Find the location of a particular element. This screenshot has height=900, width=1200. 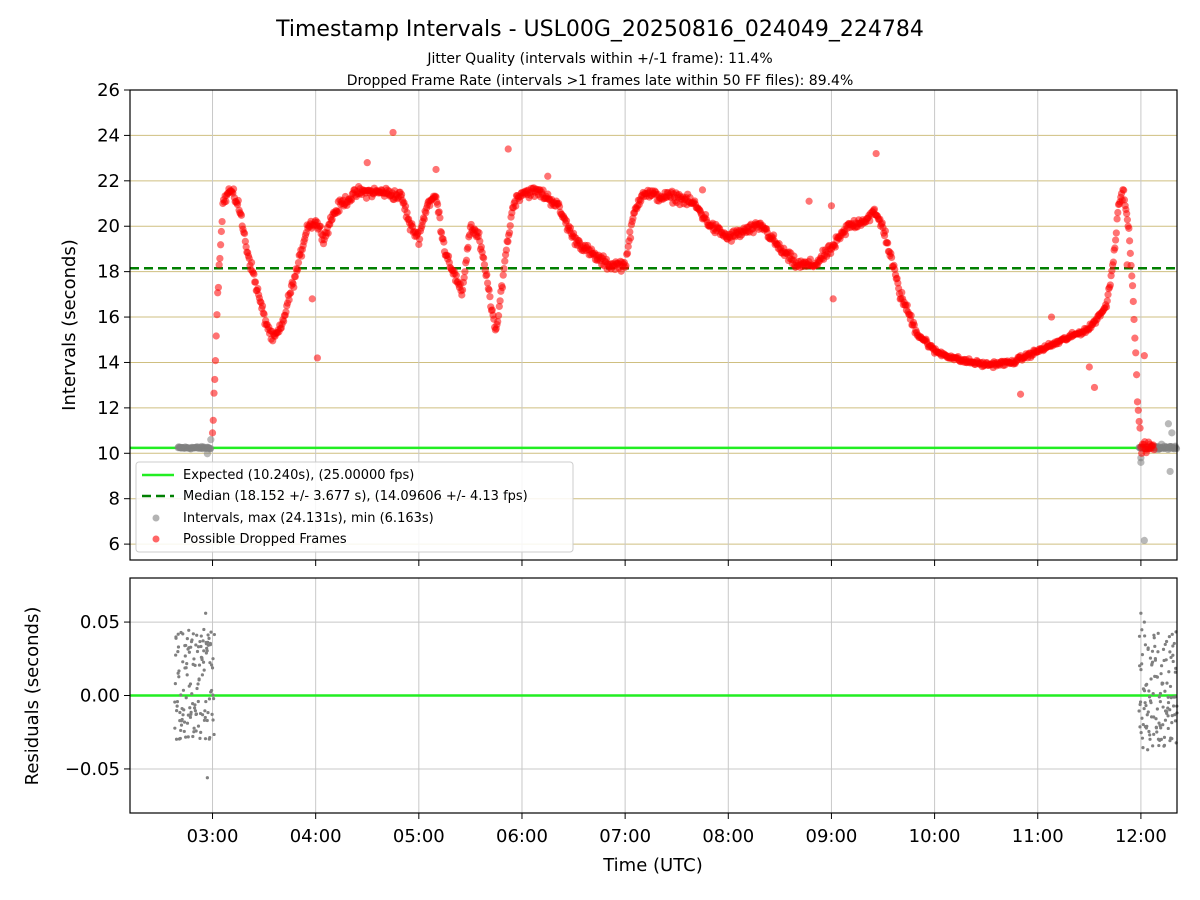

y-tick-label: −0.05 is located at coordinates (92, 769).